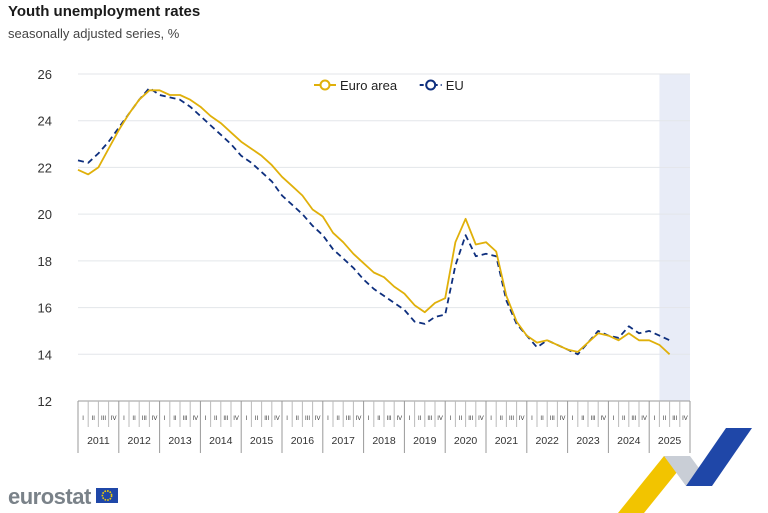  I want to click on legend-label: Euro area, so click(369, 85).